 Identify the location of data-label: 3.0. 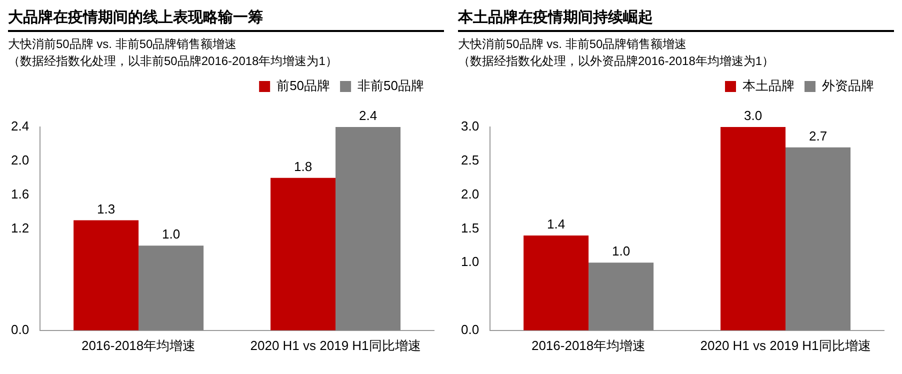
(753, 116).